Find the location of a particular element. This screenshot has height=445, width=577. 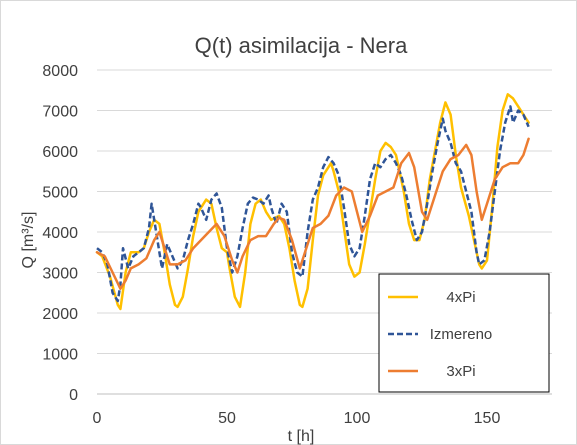

y-tick-label: 0 is located at coordinates (73, 395).